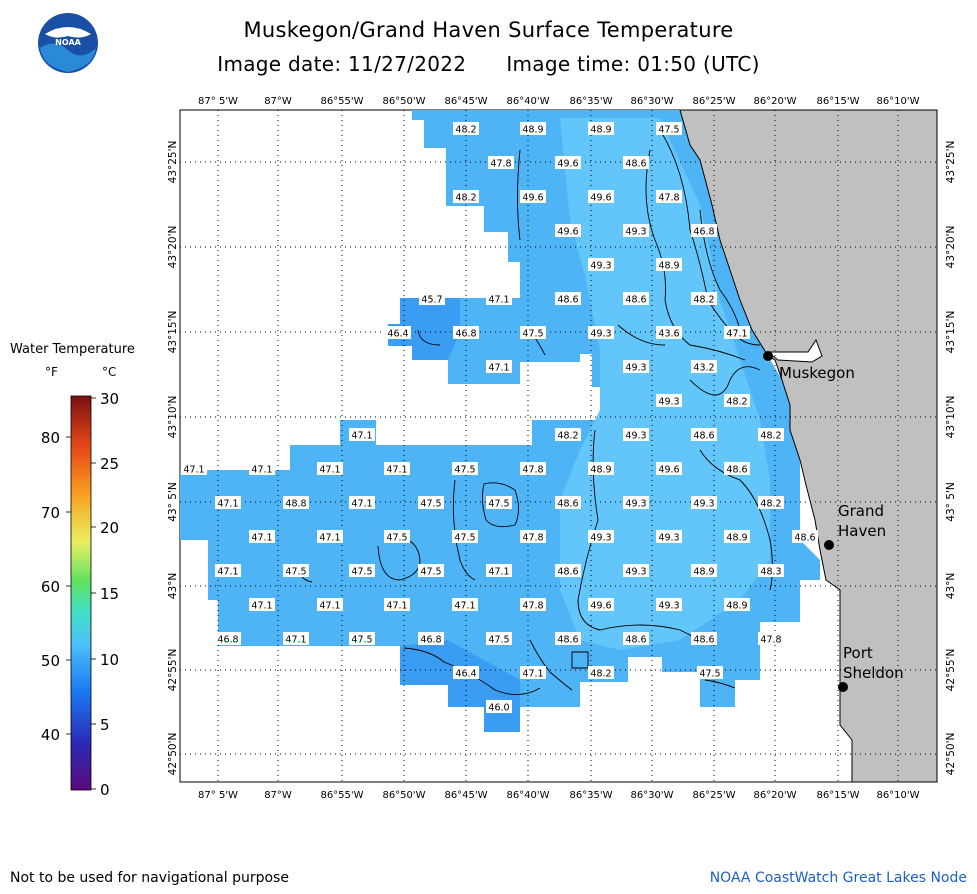 The height and width of the screenshot is (894, 977). I want to click on temperature-value-text: 46.4, so click(465, 674).